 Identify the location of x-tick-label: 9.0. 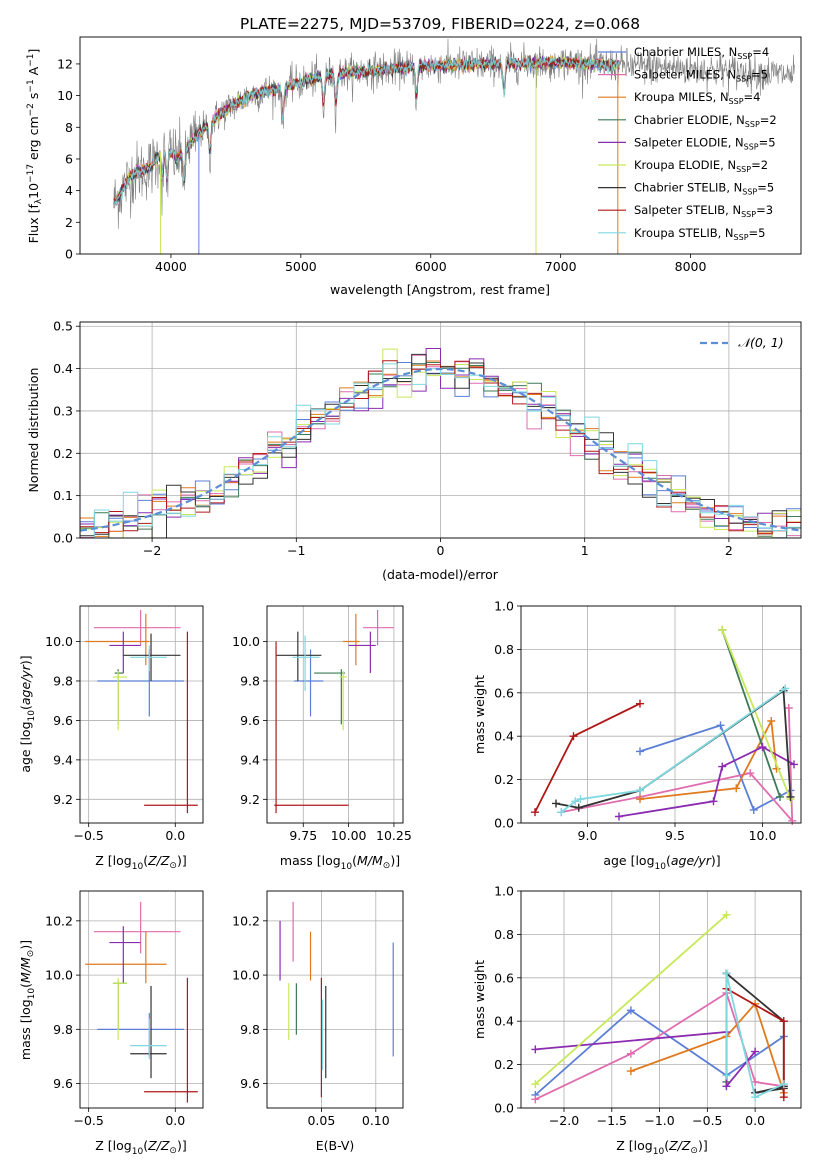
(588, 835).